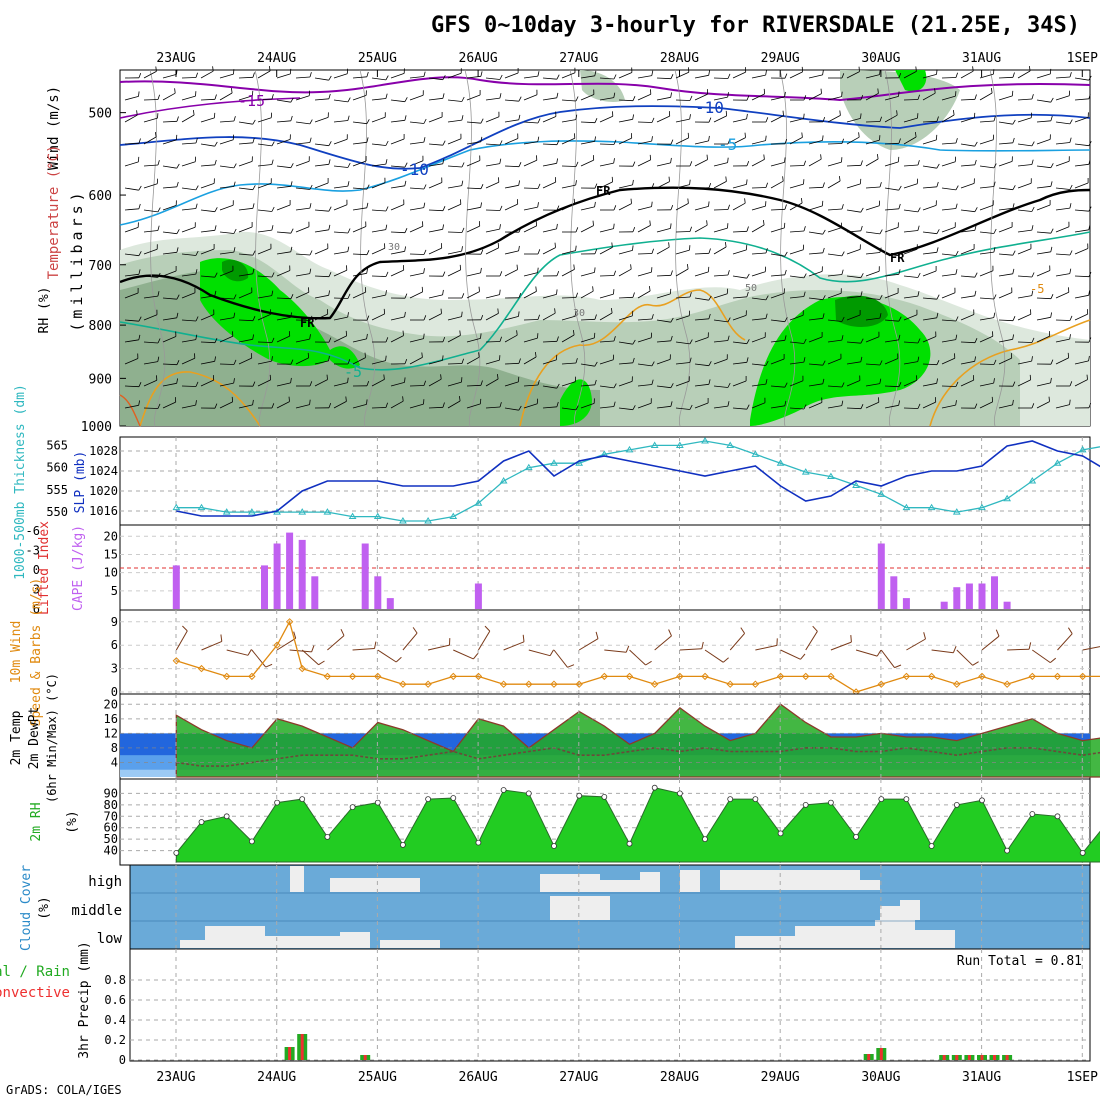 The width and height of the screenshot is (1100, 1100). I want to click on cape-tick: 10, so click(111, 573).